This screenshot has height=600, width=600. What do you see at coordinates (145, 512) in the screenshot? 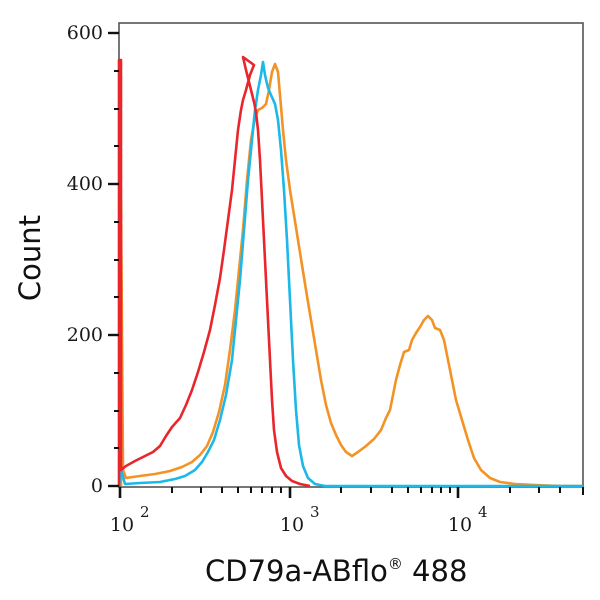
I see `x-tick-label-exponent: 2` at bounding box center [145, 512].